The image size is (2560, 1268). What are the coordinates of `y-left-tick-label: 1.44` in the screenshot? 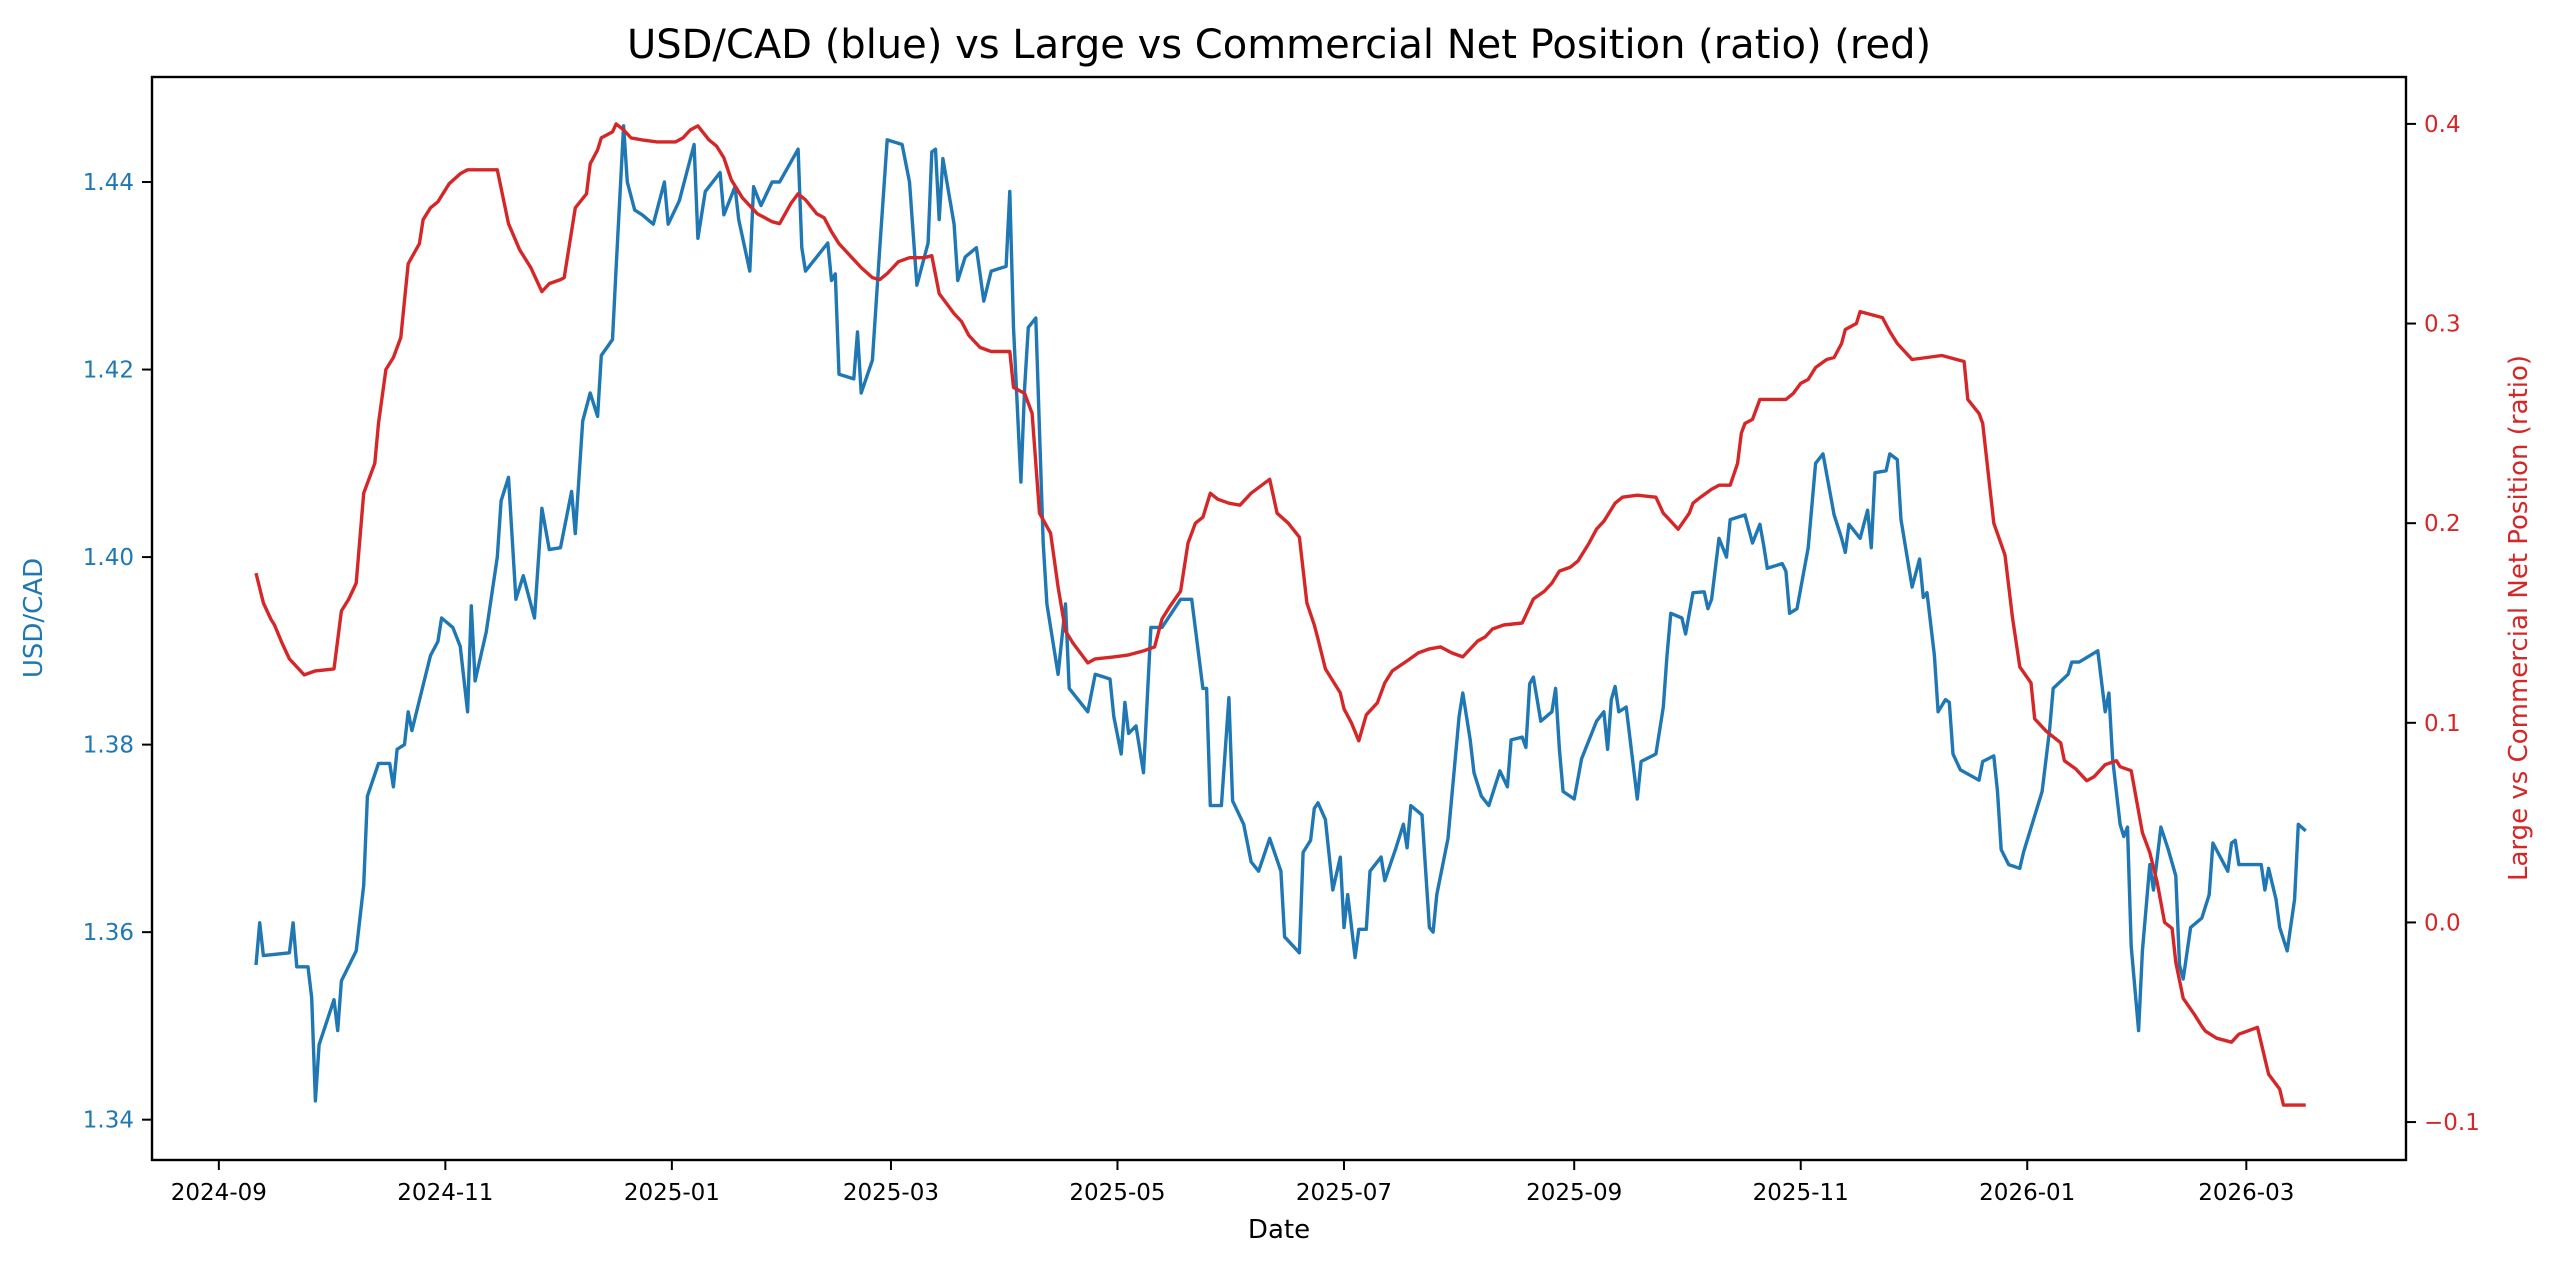 It's located at (108, 183).